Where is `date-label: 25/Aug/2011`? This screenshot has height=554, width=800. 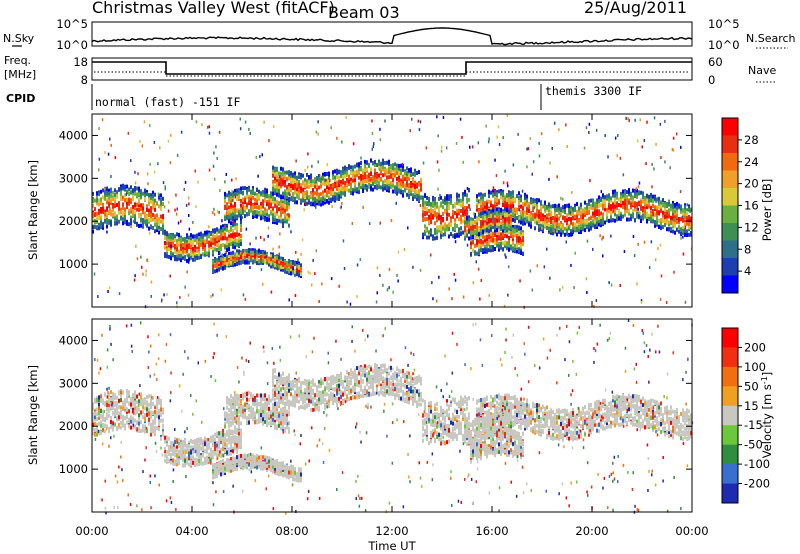 date-label: 25/Aug/2011 is located at coordinates (635, 8).